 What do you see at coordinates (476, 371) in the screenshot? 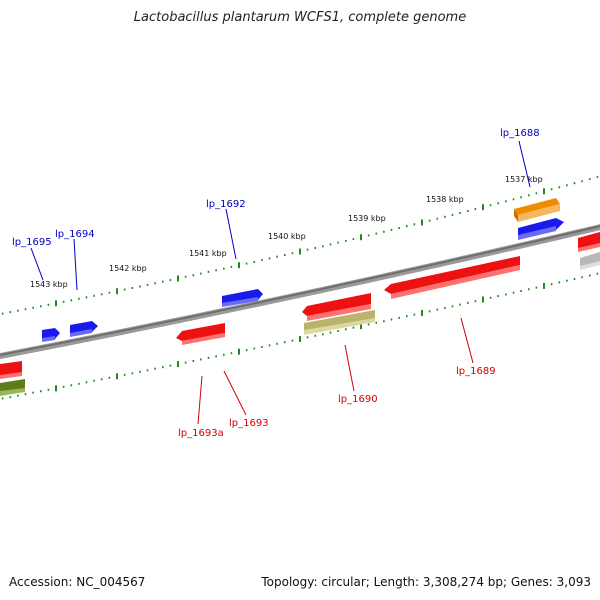
I see `label-lp-1689: lp_1689` at bounding box center [476, 371].